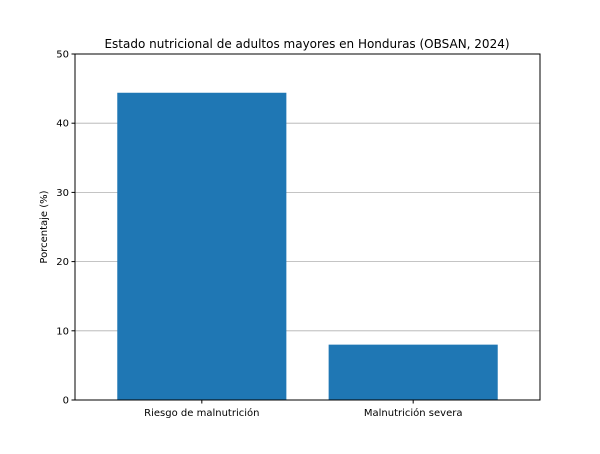  Describe the element at coordinates (62, 262) in the screenshot. I see `y-tick-label: 20` at that location.